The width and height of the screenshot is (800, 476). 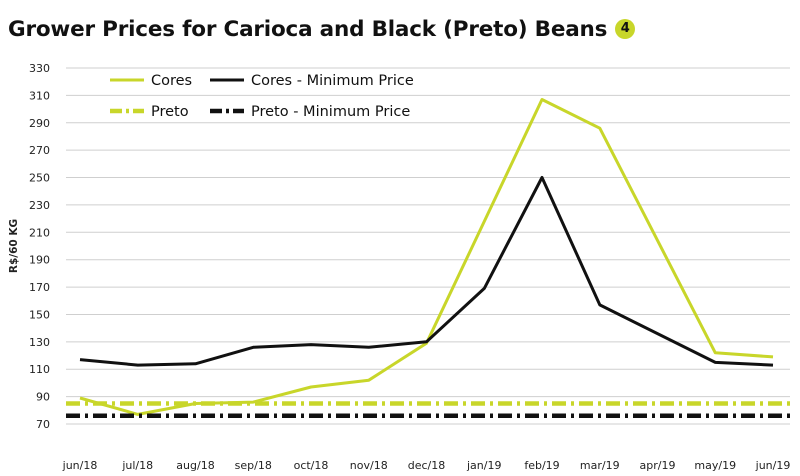 I want to click on x-tick-label-aug-18: aug/18, so click(x=195, y=465).